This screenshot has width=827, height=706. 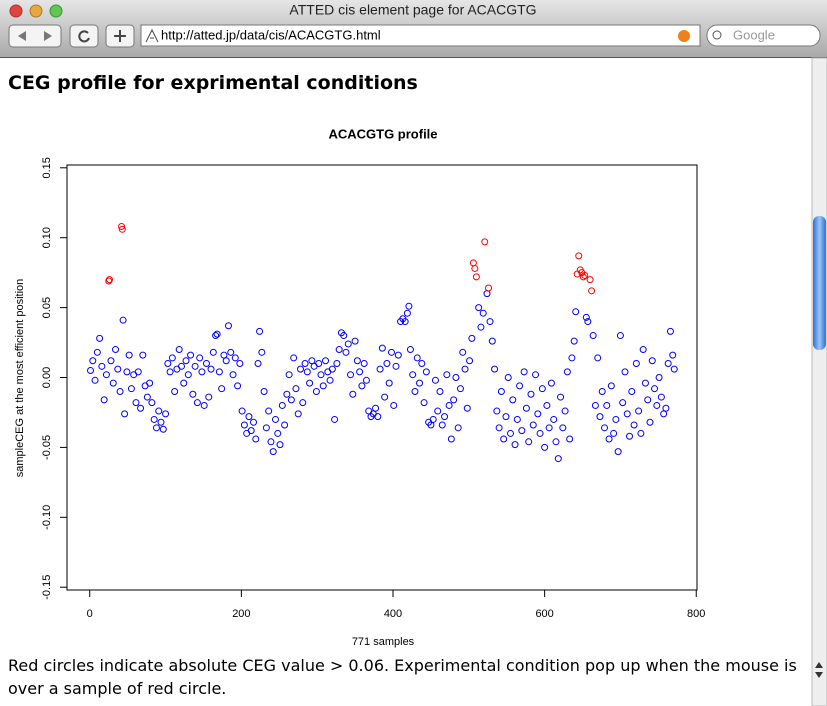 What do you see at coordinates (241, 614) in the screenshot?
I see `x-tick-label: 200` at bounding box center [241, 614].